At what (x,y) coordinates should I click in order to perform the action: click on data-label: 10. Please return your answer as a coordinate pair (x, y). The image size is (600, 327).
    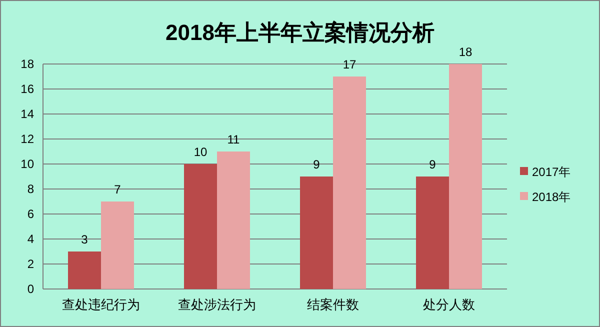
    Looking at the image, I should click on (201, 152).